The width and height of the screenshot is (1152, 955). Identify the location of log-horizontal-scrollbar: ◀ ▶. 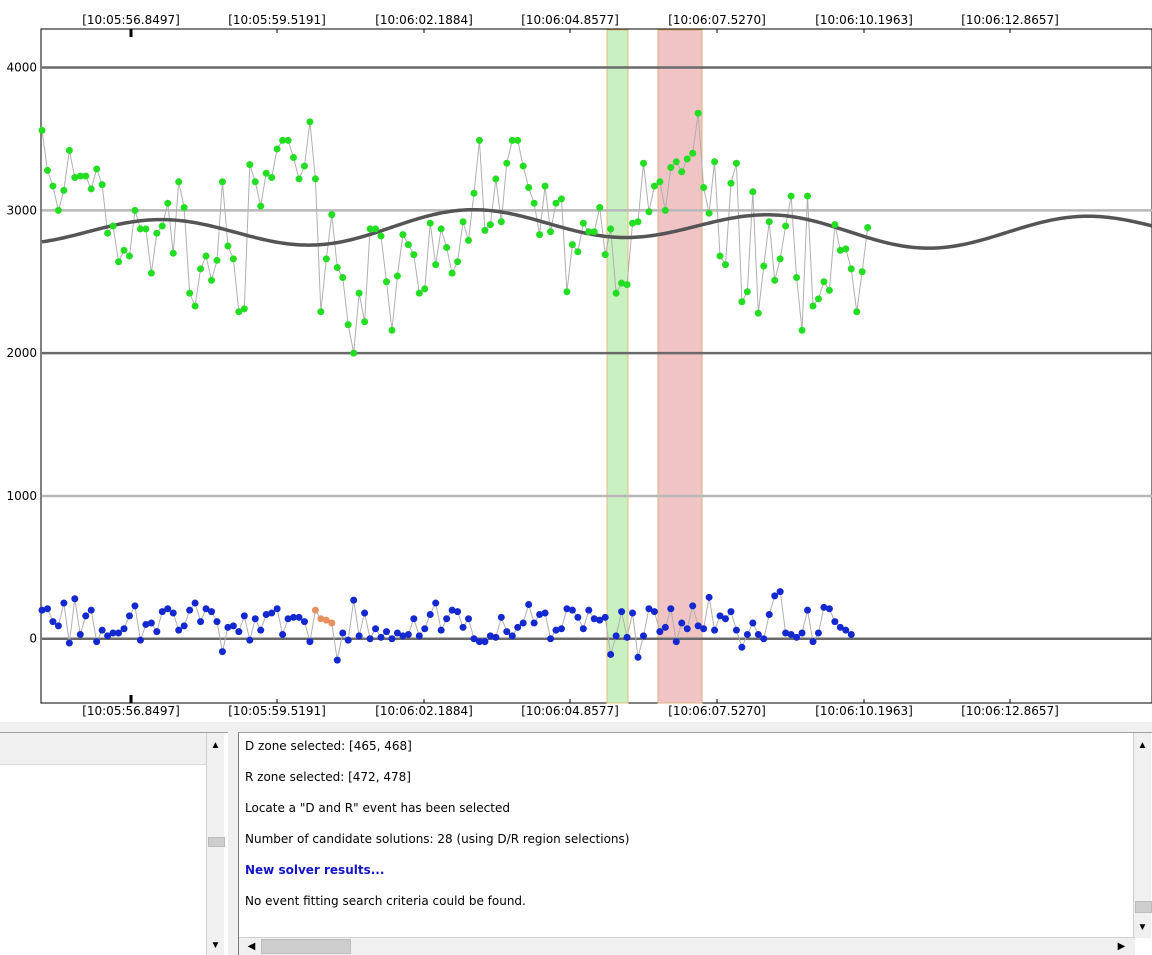
(687, 946).